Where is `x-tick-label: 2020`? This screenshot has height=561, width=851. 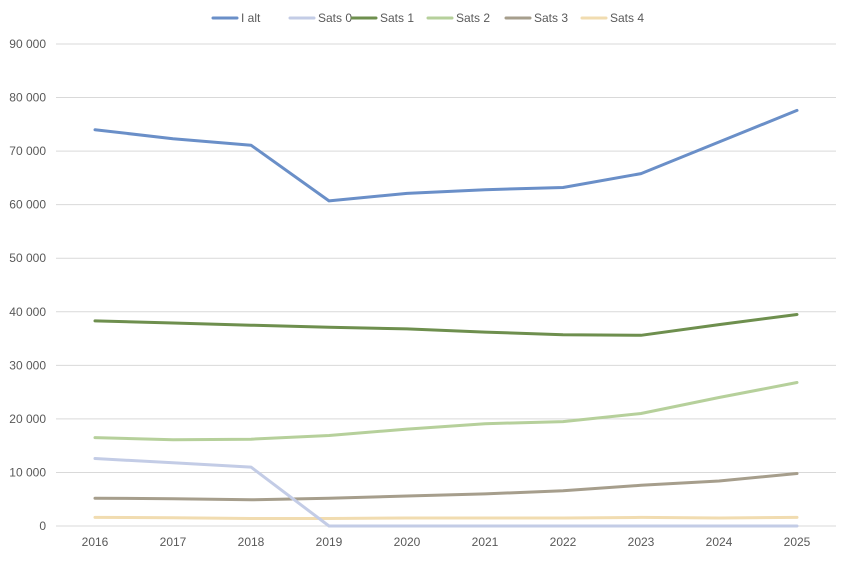 x-tick-label: 2020 is located at coordinates (407, 542).